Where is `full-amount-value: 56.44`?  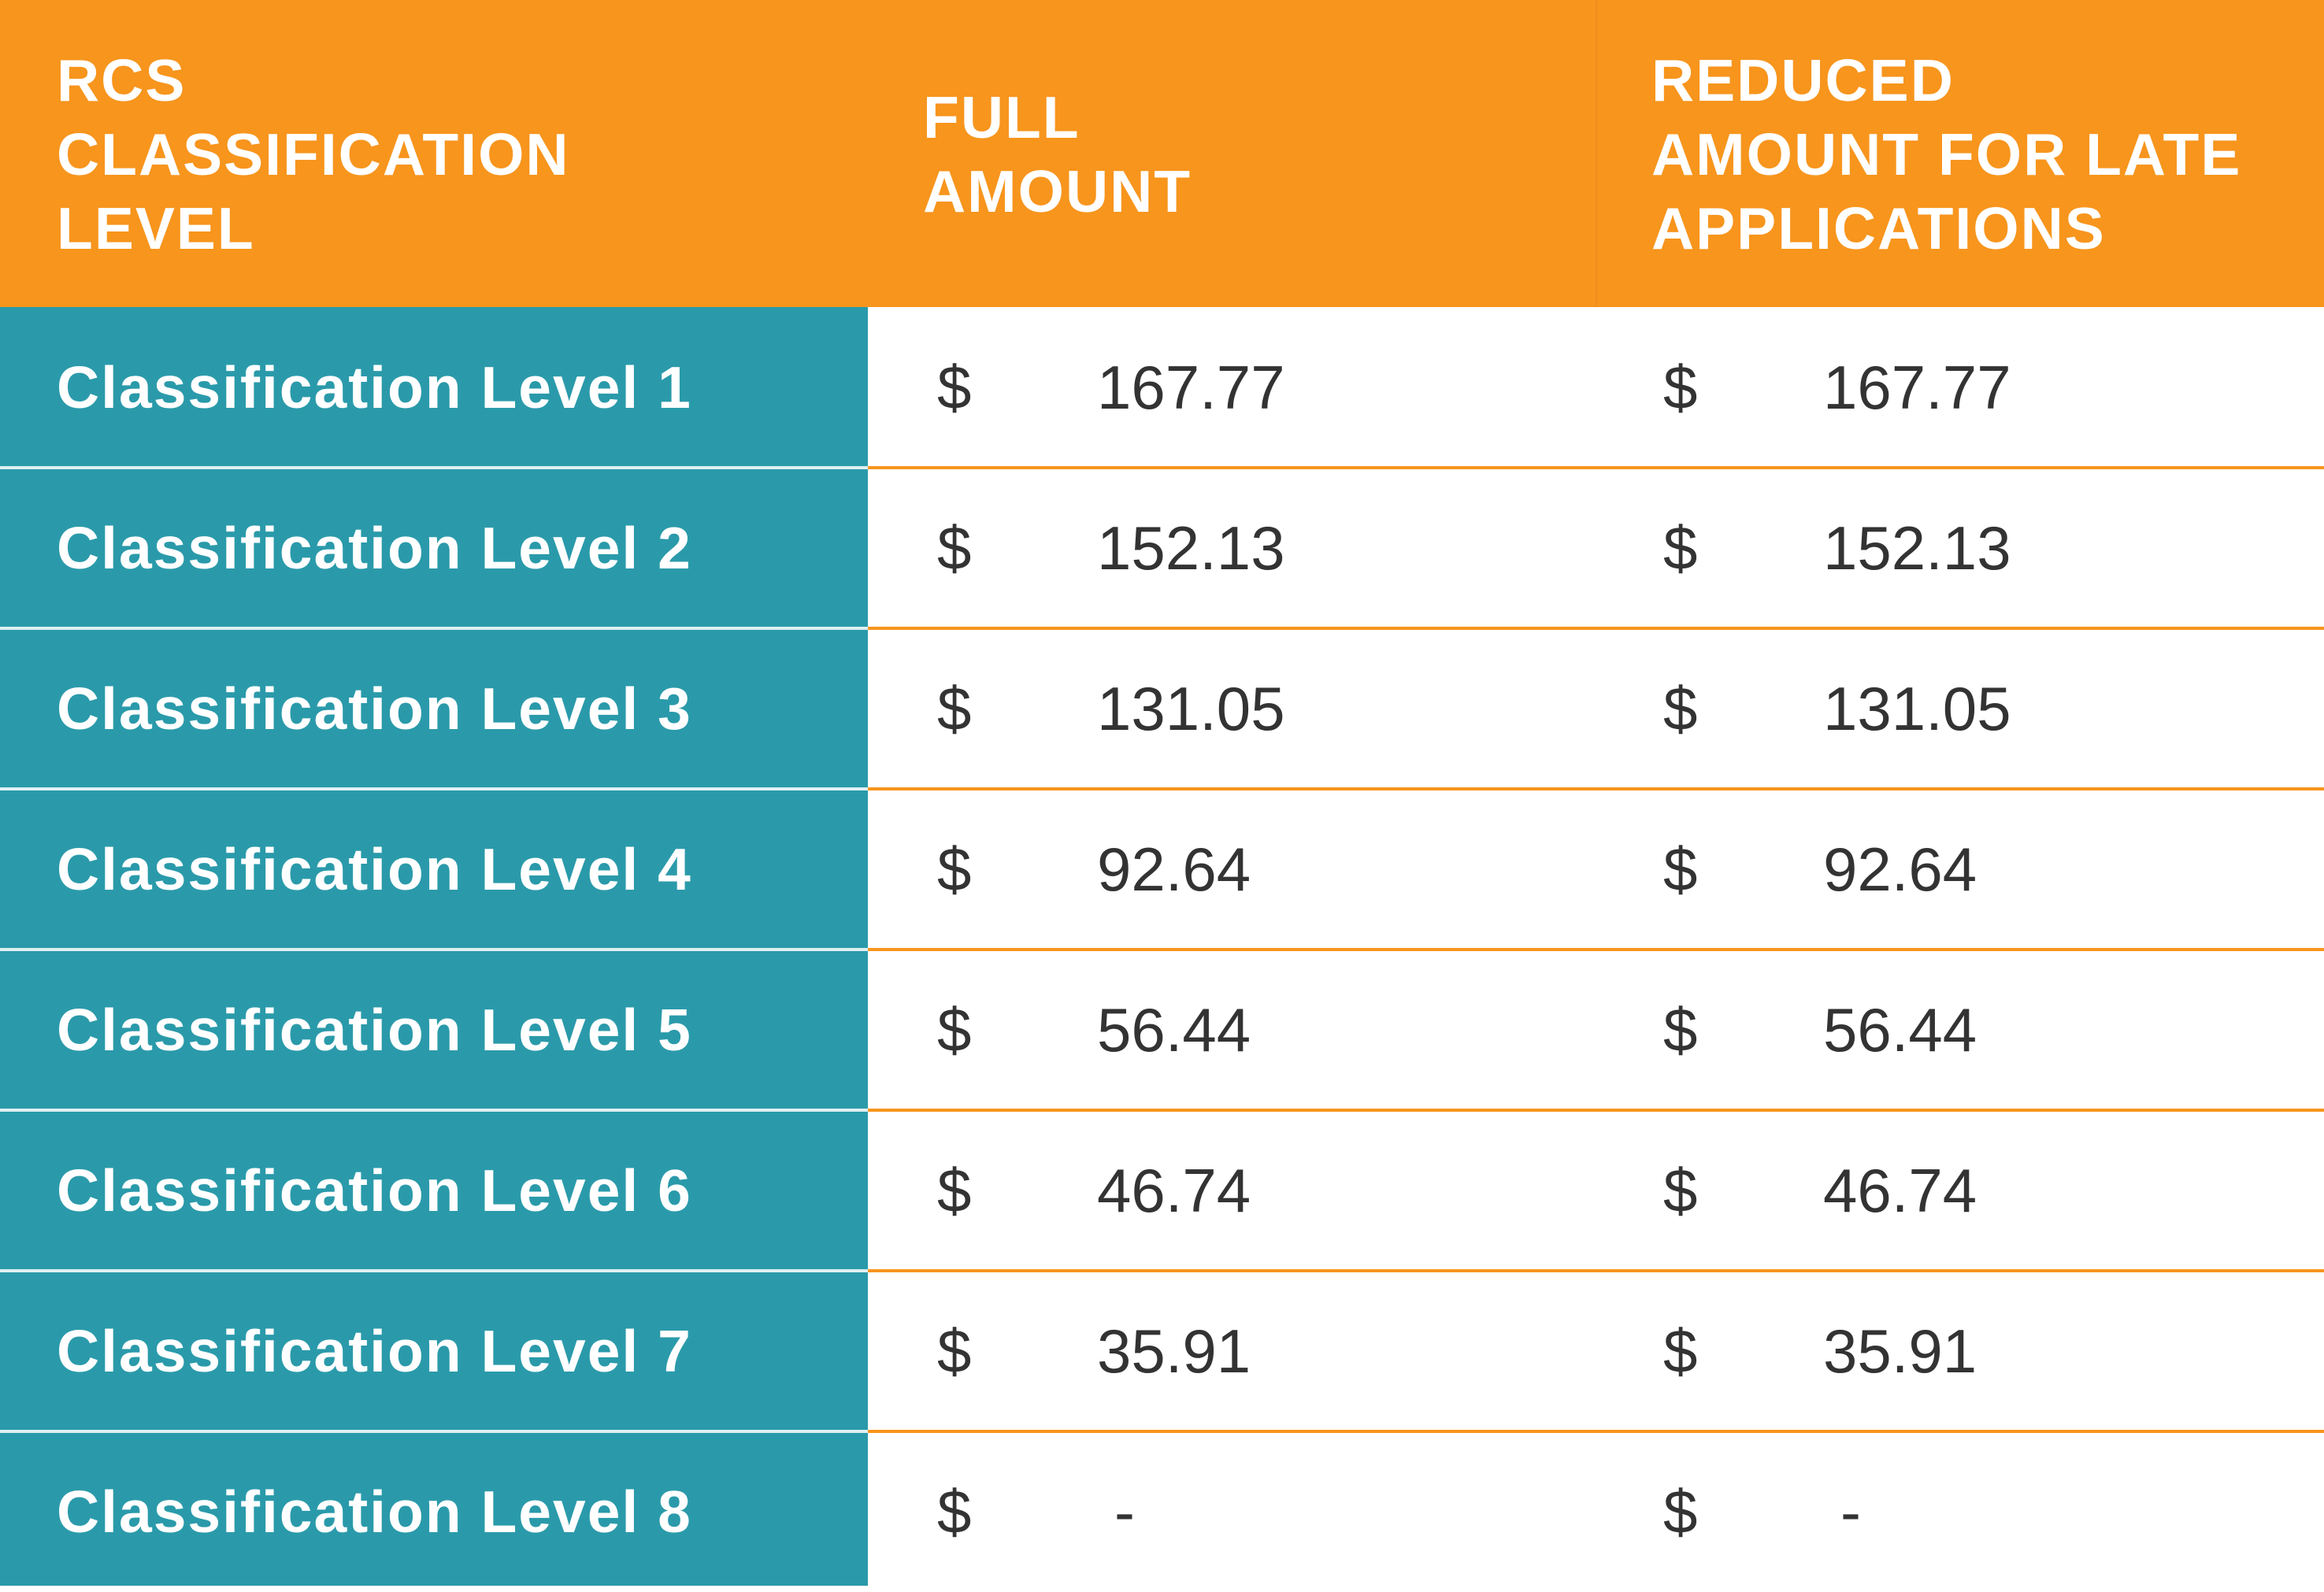
full-amount-value: 56.44 is located at coordinates (1174, 1029).